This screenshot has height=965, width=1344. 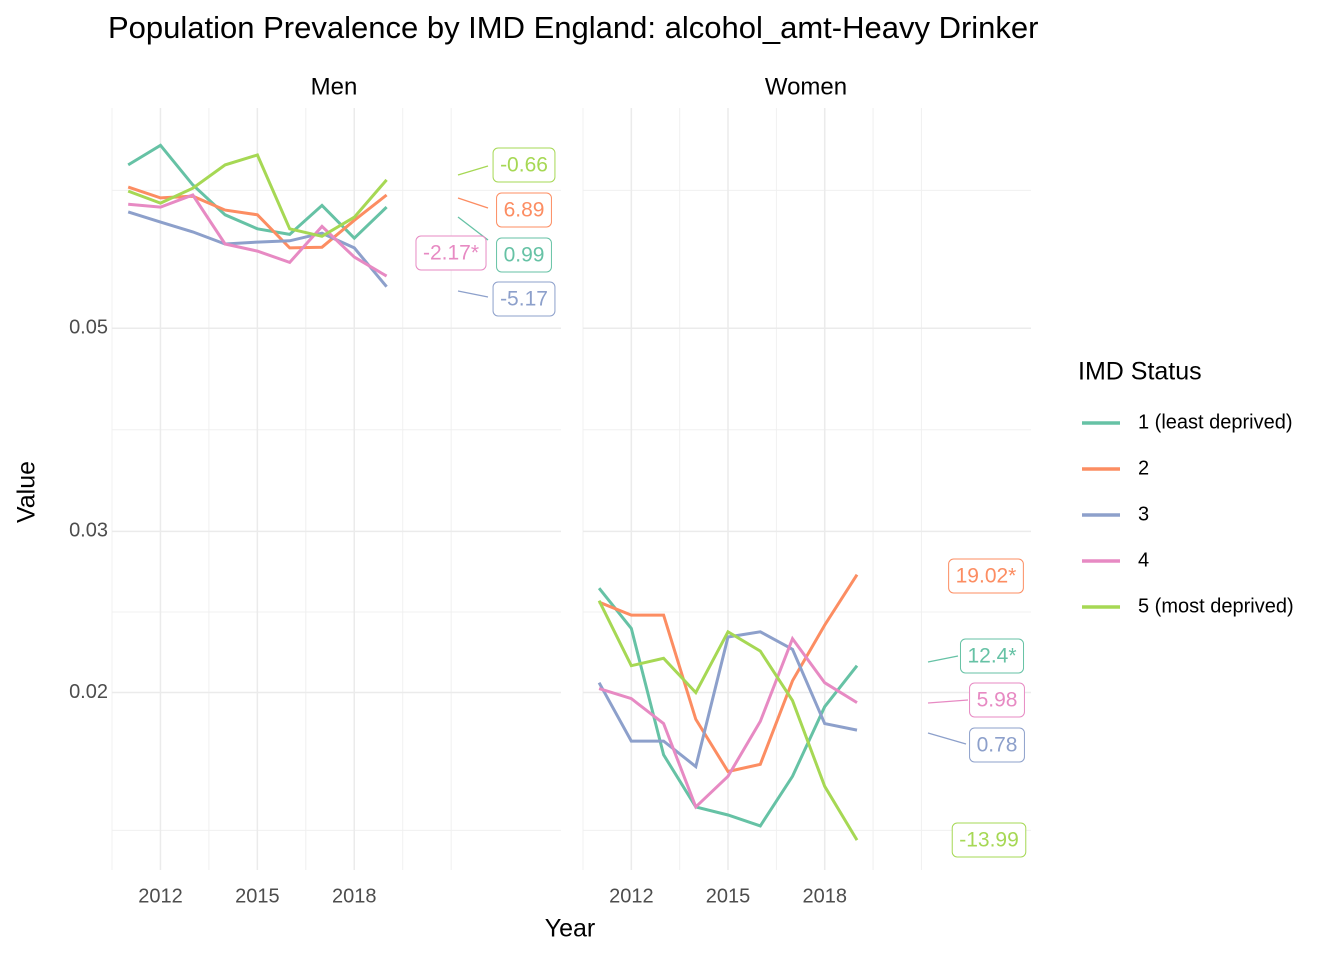 I want to click on facet-title: Men, so click(x=334, y=86).